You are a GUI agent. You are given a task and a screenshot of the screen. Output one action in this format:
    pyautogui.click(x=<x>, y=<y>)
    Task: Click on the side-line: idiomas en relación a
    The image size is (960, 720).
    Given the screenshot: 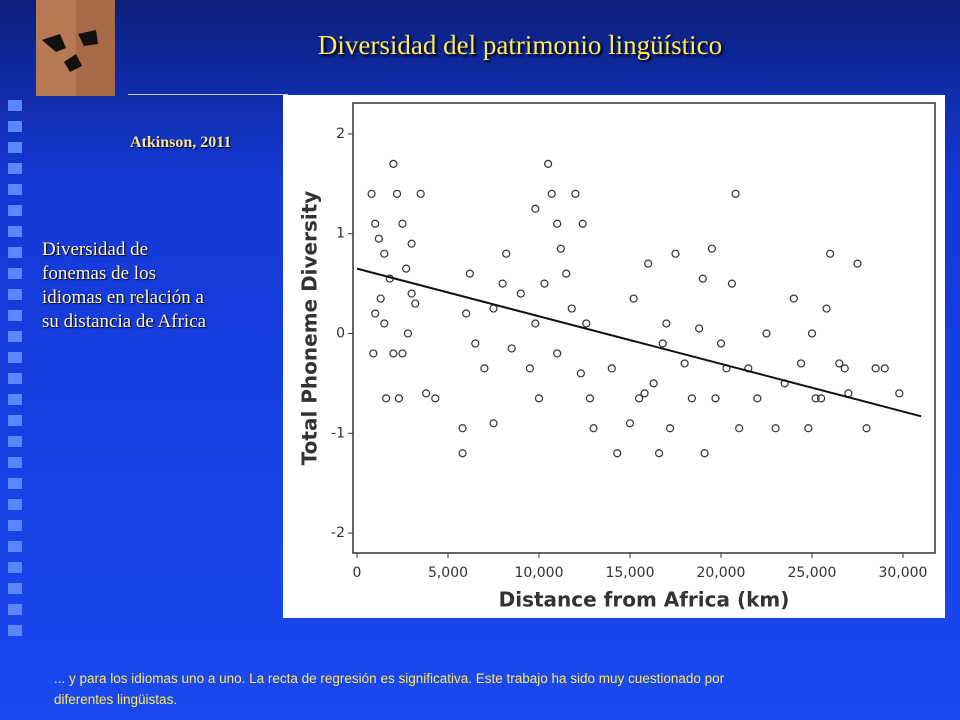 What is the action you would take?
    pyautogui.click(x=123, y=297)
    